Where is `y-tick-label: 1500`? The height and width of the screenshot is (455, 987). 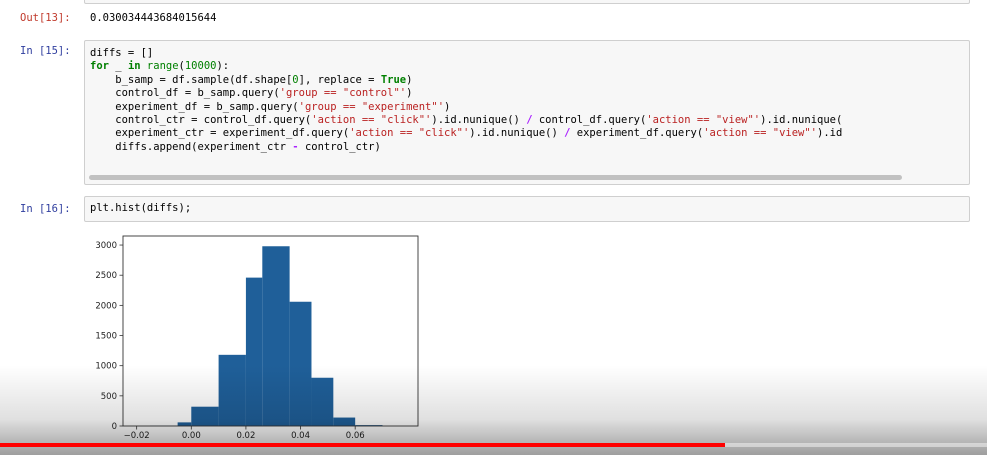 y-tick-label: 1500 is located at coordinates (106, 337).